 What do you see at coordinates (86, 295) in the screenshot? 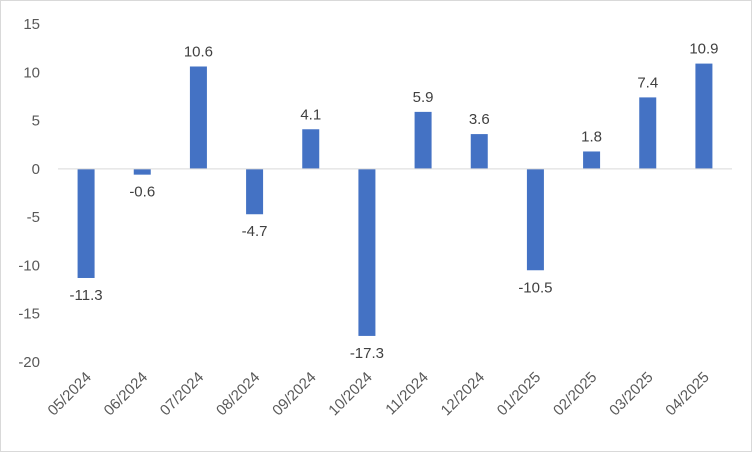
I see `data-label: -11.3` at bounding box center [86, 295].